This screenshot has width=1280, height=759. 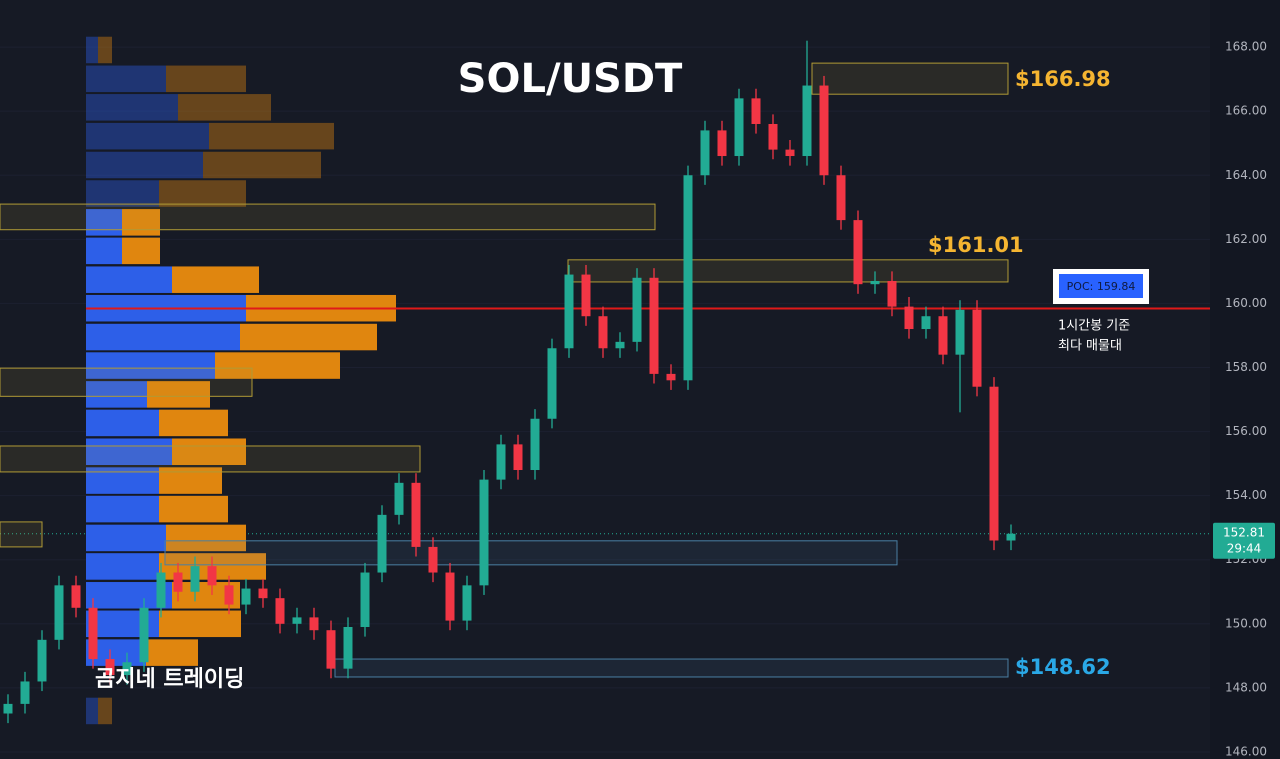 I want to click on y-tick-label: 146.00, so click(x=1246, y=751).